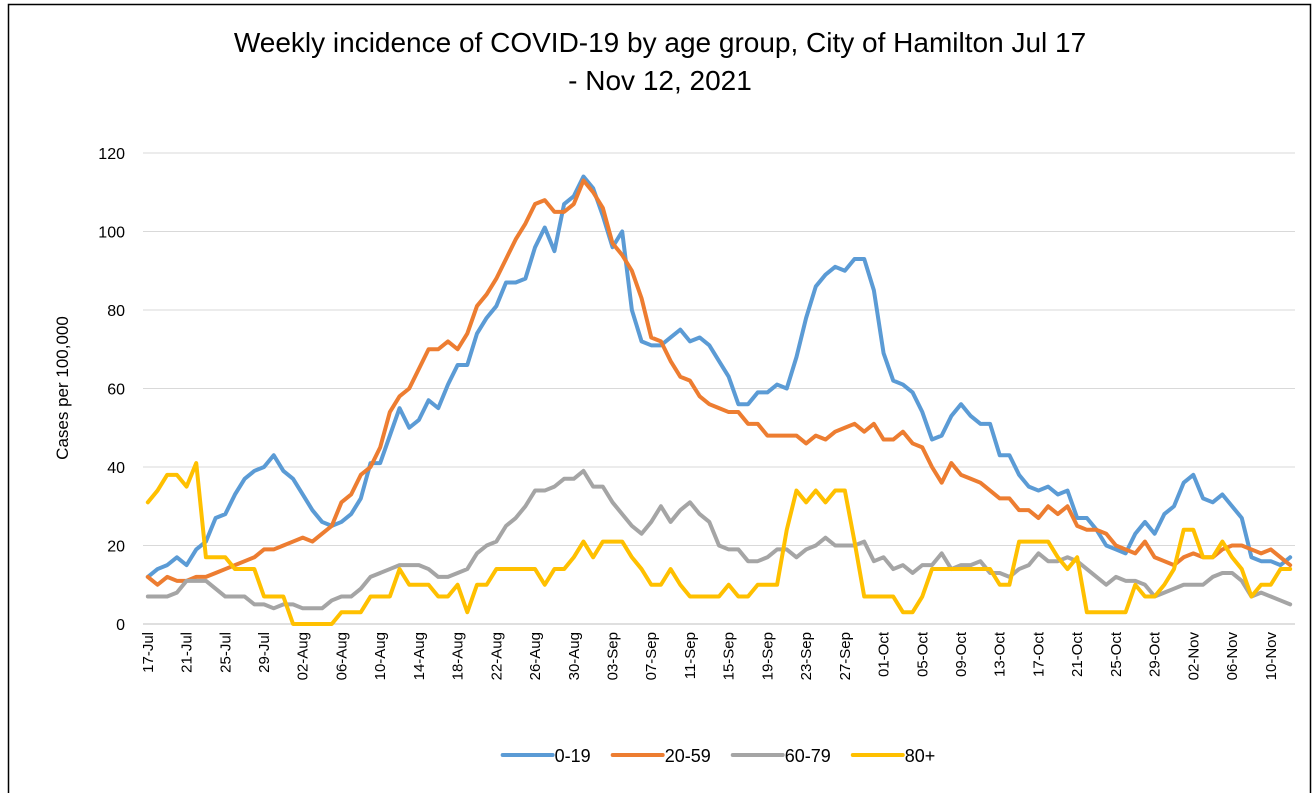 The image size is (1312, 793). Describe the element at coordinates (1000, 654) in the screenshot. I see `x-tick-label: 13-Oct` at that location.